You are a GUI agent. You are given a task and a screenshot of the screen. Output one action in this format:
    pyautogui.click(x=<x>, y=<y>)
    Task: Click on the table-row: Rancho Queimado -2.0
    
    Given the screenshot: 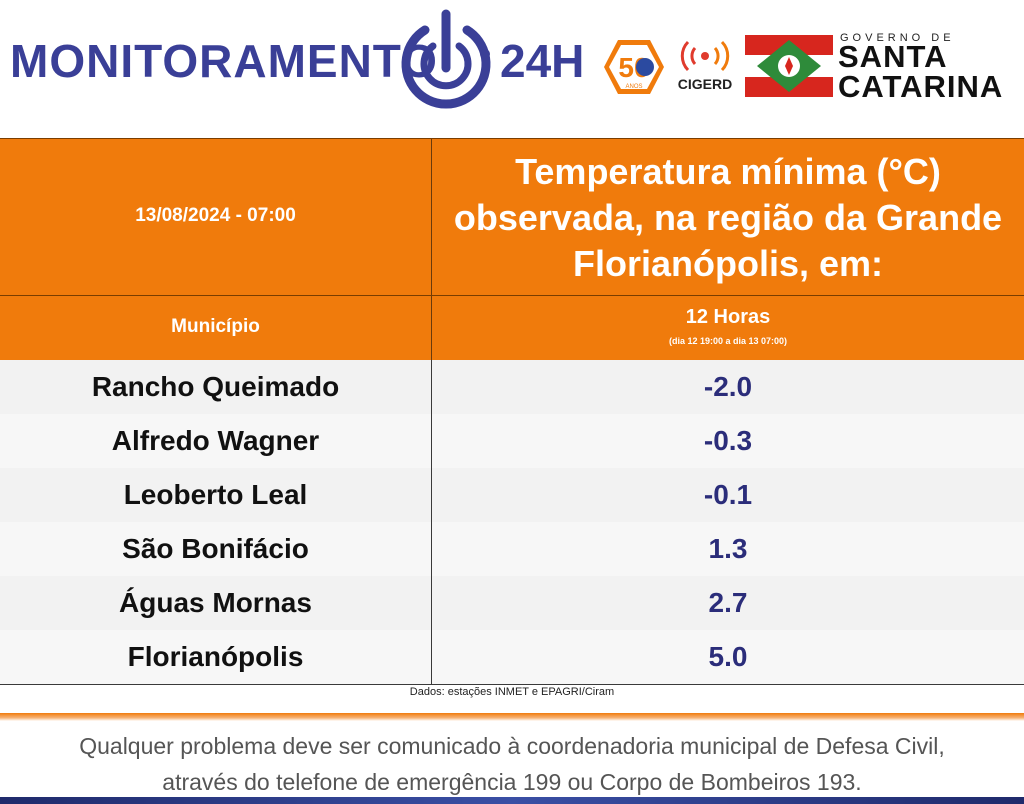 What is the action you would take?
    pyautogui.click(x=512, y=387)
    